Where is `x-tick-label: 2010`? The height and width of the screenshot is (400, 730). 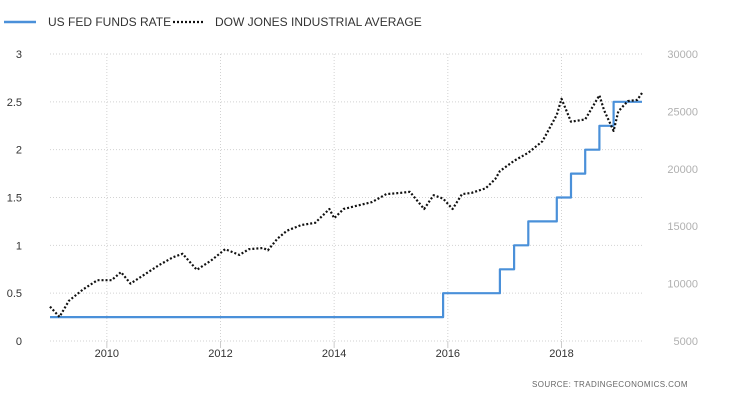
x-tick-label: 2010 is located at coordinates (107, 354).